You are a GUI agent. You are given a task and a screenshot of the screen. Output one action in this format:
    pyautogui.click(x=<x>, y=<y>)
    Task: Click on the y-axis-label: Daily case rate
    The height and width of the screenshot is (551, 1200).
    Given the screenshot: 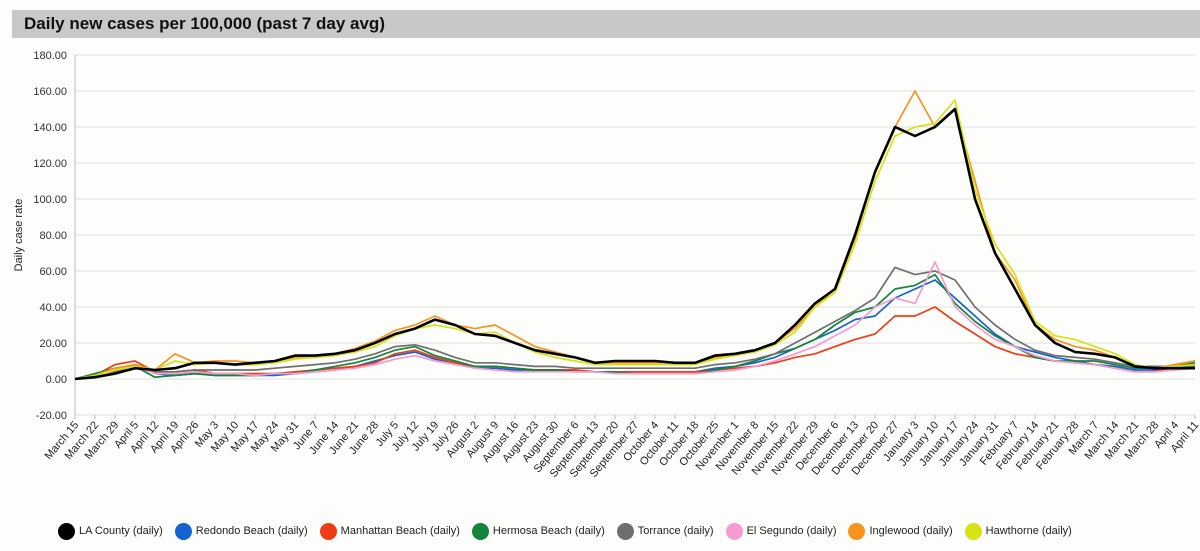 What is the action you would take?
    pyautogui.click(x=19, y=235)
    